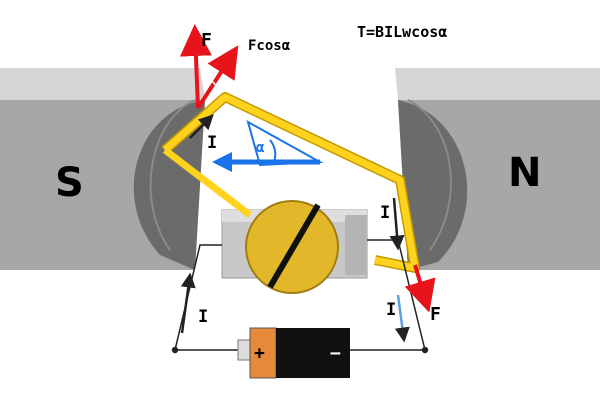  What do you see at coordinates (435, 314) in the screenshot?
I see `force-bottom-label: F` at bounding box center [435, 314].